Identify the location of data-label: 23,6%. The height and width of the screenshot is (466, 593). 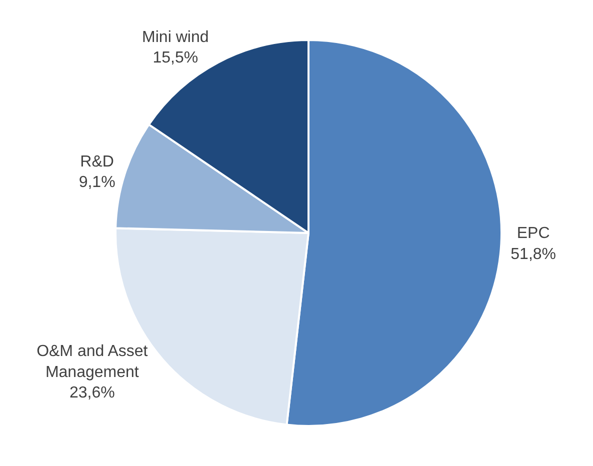
(92, 393).